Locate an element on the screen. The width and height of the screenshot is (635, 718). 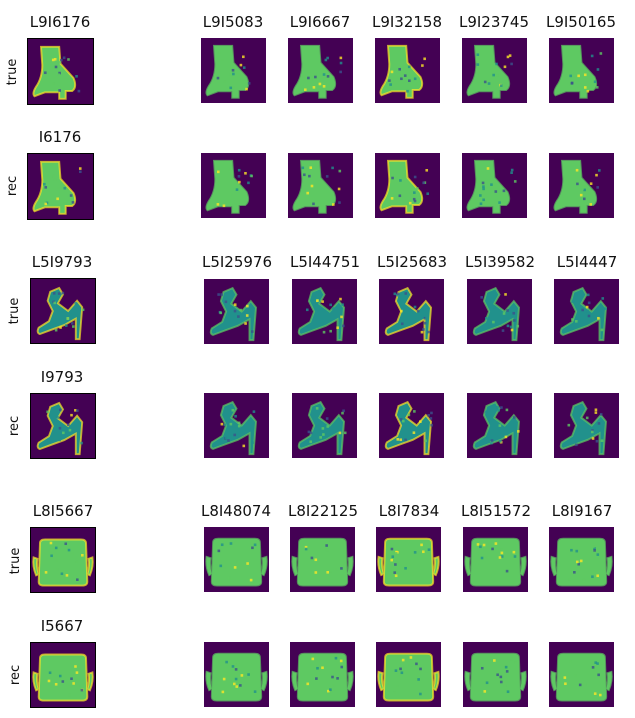
boot-thumbnail-graphic is located at coordinates (317, 71).